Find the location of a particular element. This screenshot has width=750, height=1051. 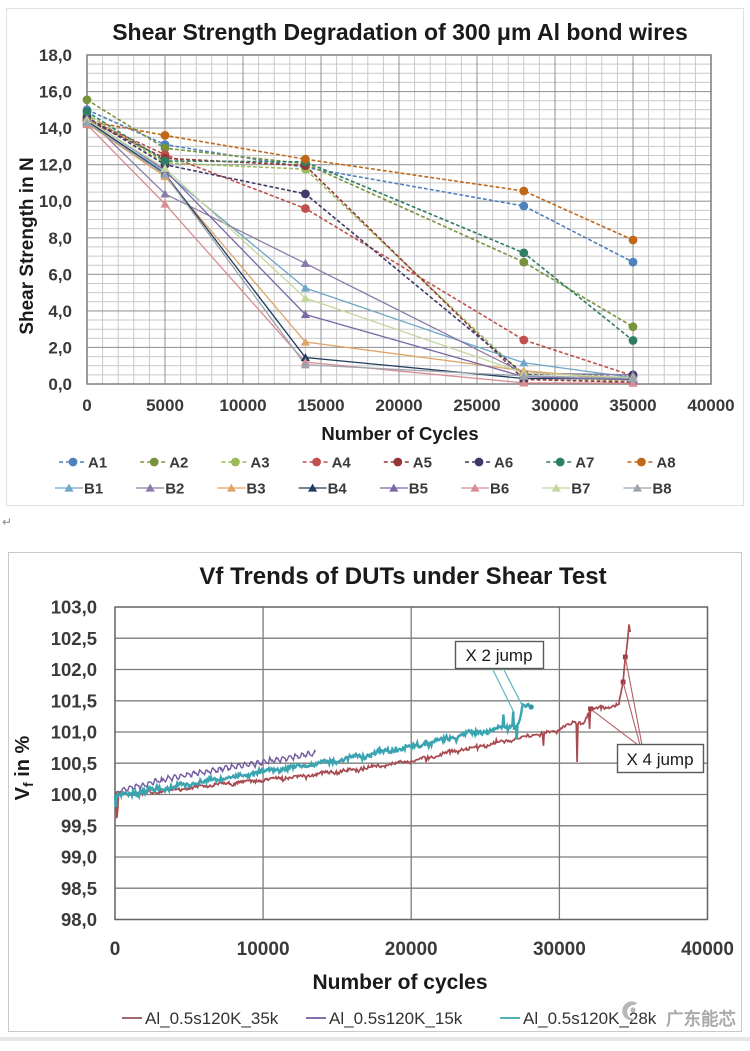

svg-text: B7 is located at coordinates (580, 489).